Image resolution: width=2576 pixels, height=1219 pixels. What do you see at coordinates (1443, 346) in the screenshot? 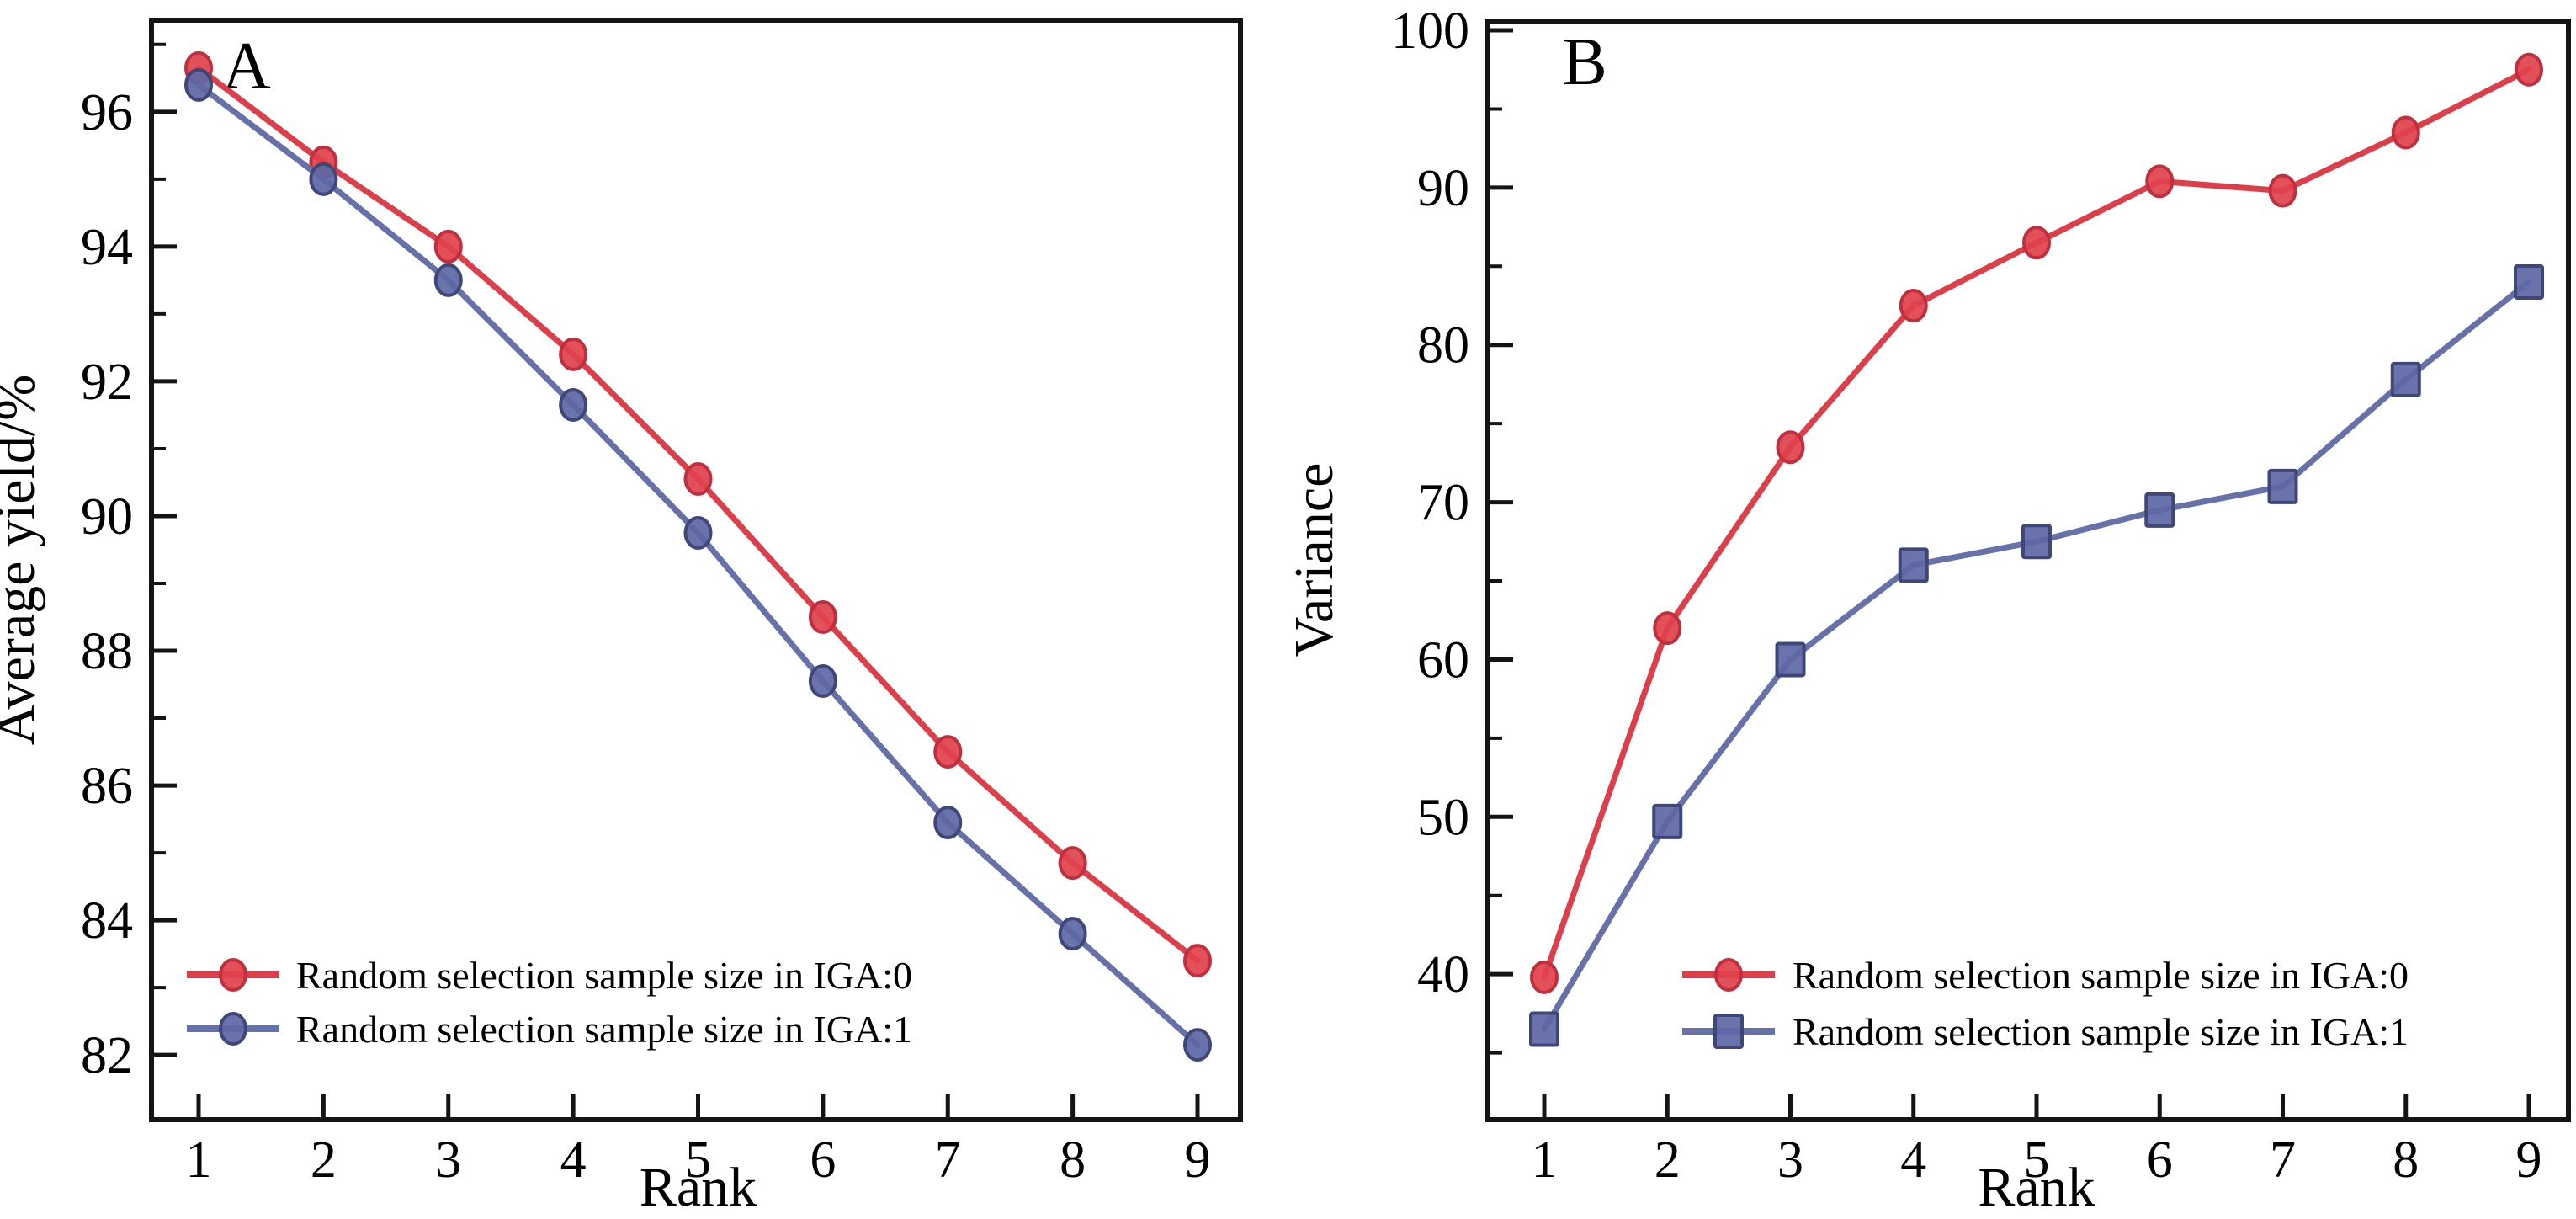
I see `y-tick-label: 80` at bounding box center [1443, 346].